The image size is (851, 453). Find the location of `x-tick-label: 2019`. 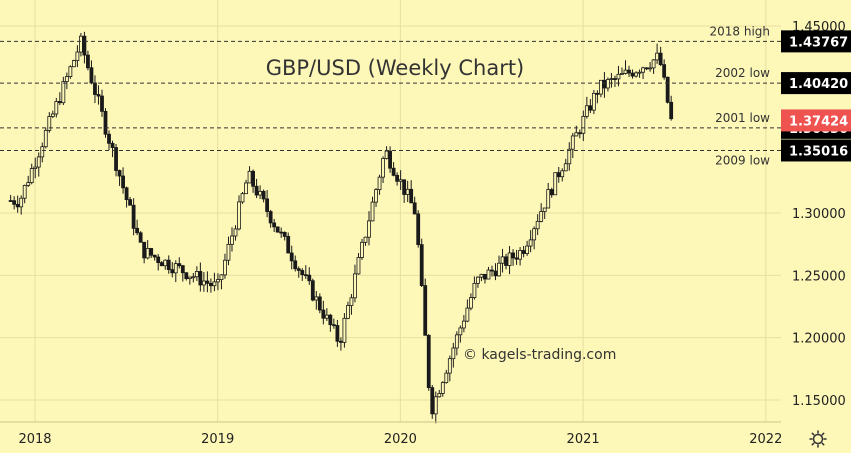

x-tick-label: 2019 is located at coordinates (217, 439).